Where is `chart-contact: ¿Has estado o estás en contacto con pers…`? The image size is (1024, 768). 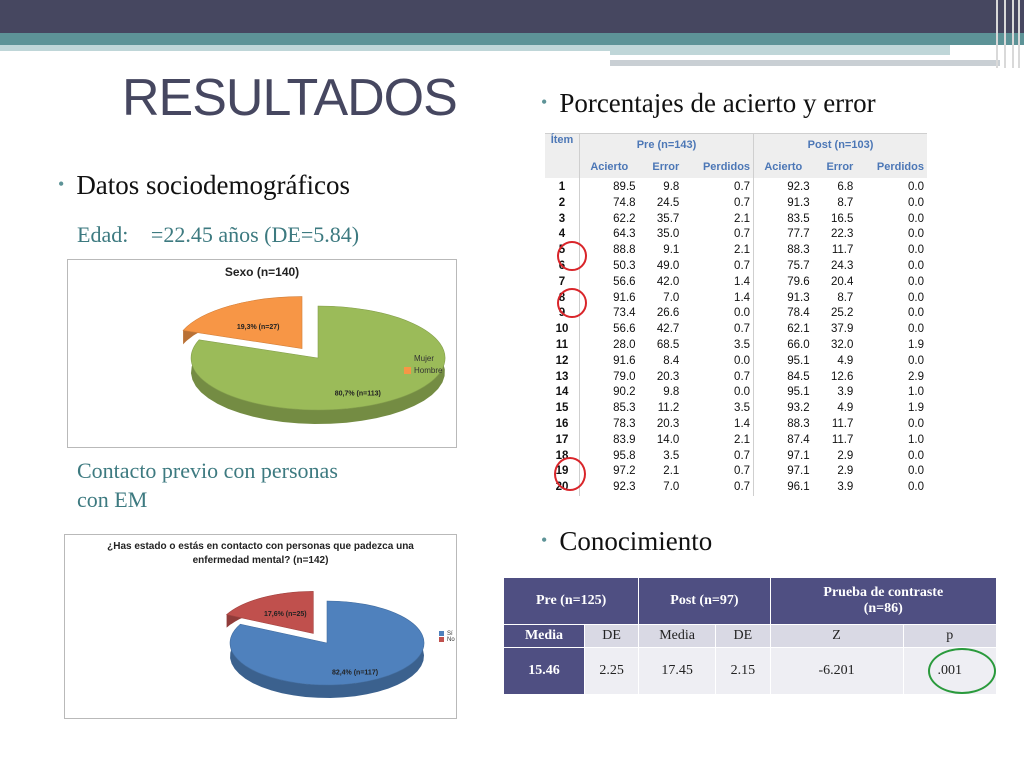
chart-contact: ¿Has estado o estás en contacto con pers… is located at coordinates (260, 626).